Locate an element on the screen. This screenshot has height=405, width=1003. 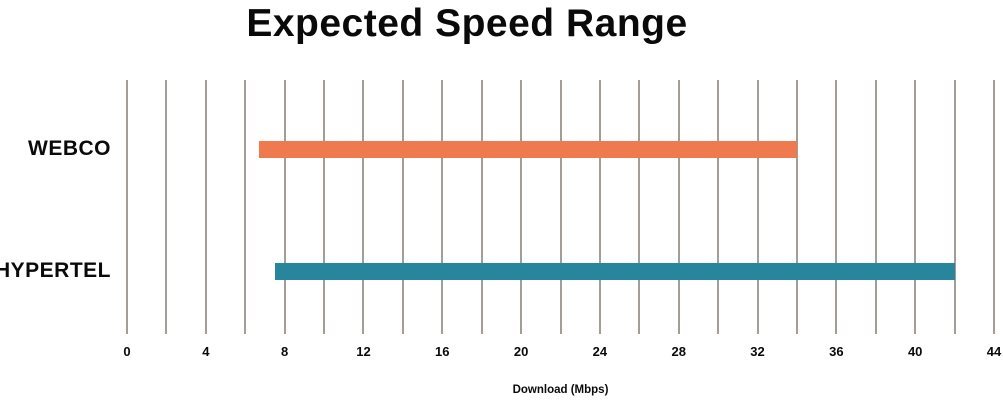
x-axis-tick-labels: 0 4 8 12 16 20 24 28 32 36 40 44 is located at coordinates (562, 353).